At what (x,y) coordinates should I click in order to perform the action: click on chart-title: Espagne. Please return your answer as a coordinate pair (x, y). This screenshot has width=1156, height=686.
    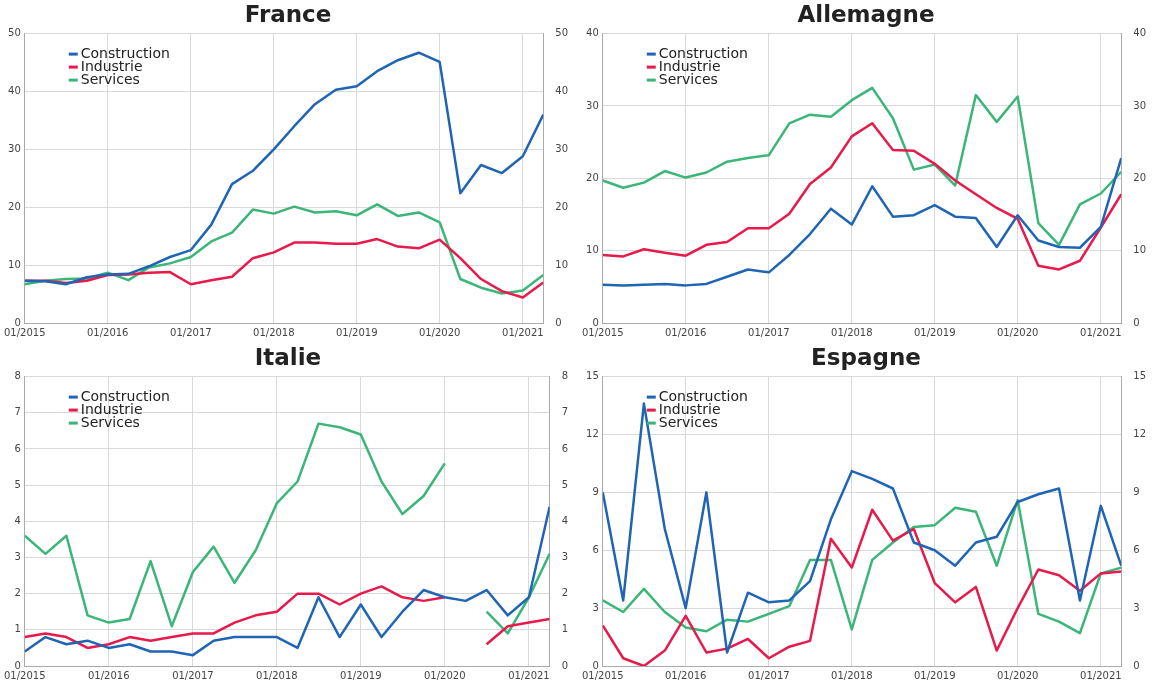
    Looking at the image, I should click on (866, 356).